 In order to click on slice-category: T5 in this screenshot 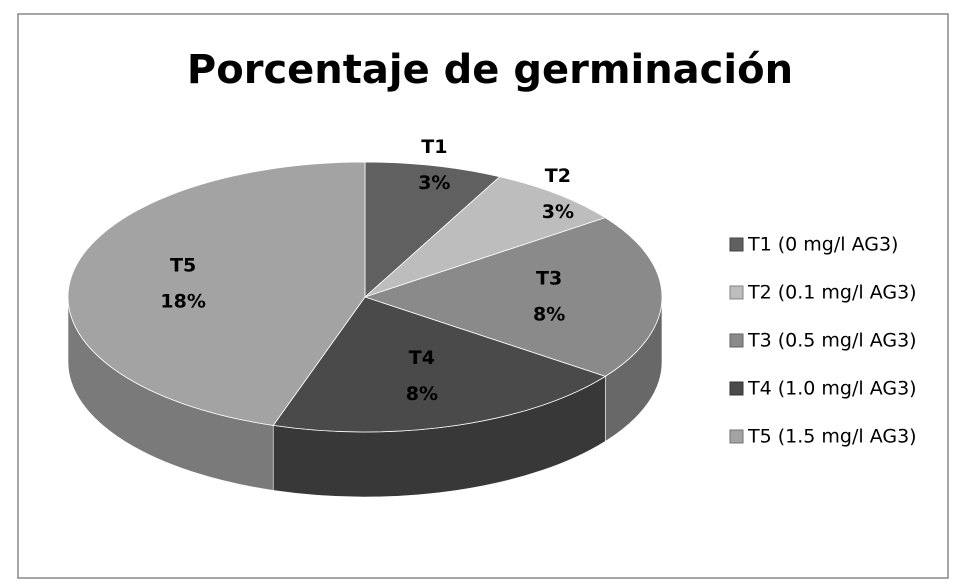, I will do `click(183, 265)`.